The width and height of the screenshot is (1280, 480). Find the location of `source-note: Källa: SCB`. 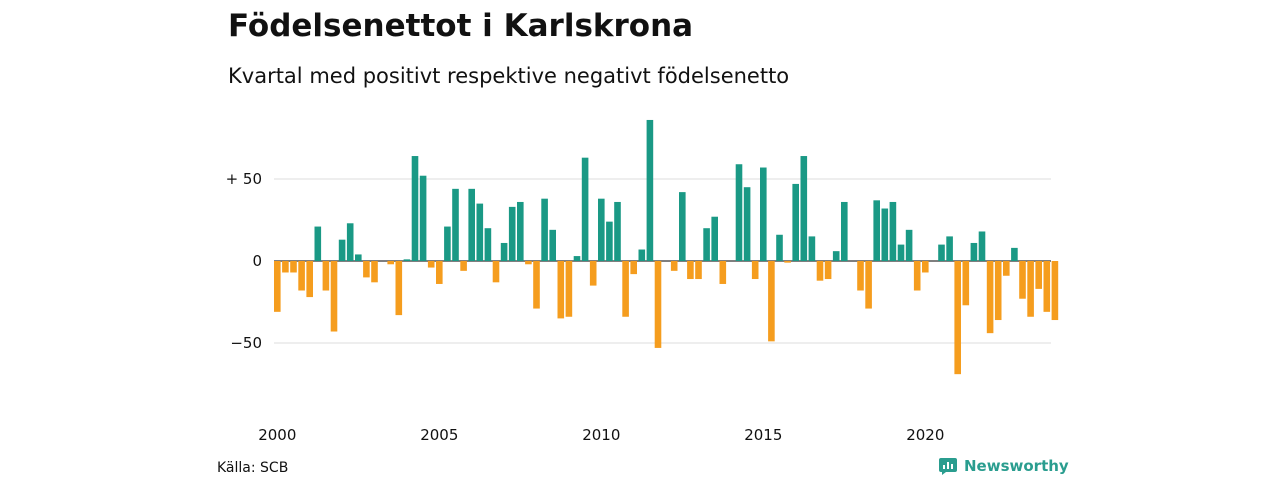

source-note: Källa: SCB is located at coordinates (253, 468).